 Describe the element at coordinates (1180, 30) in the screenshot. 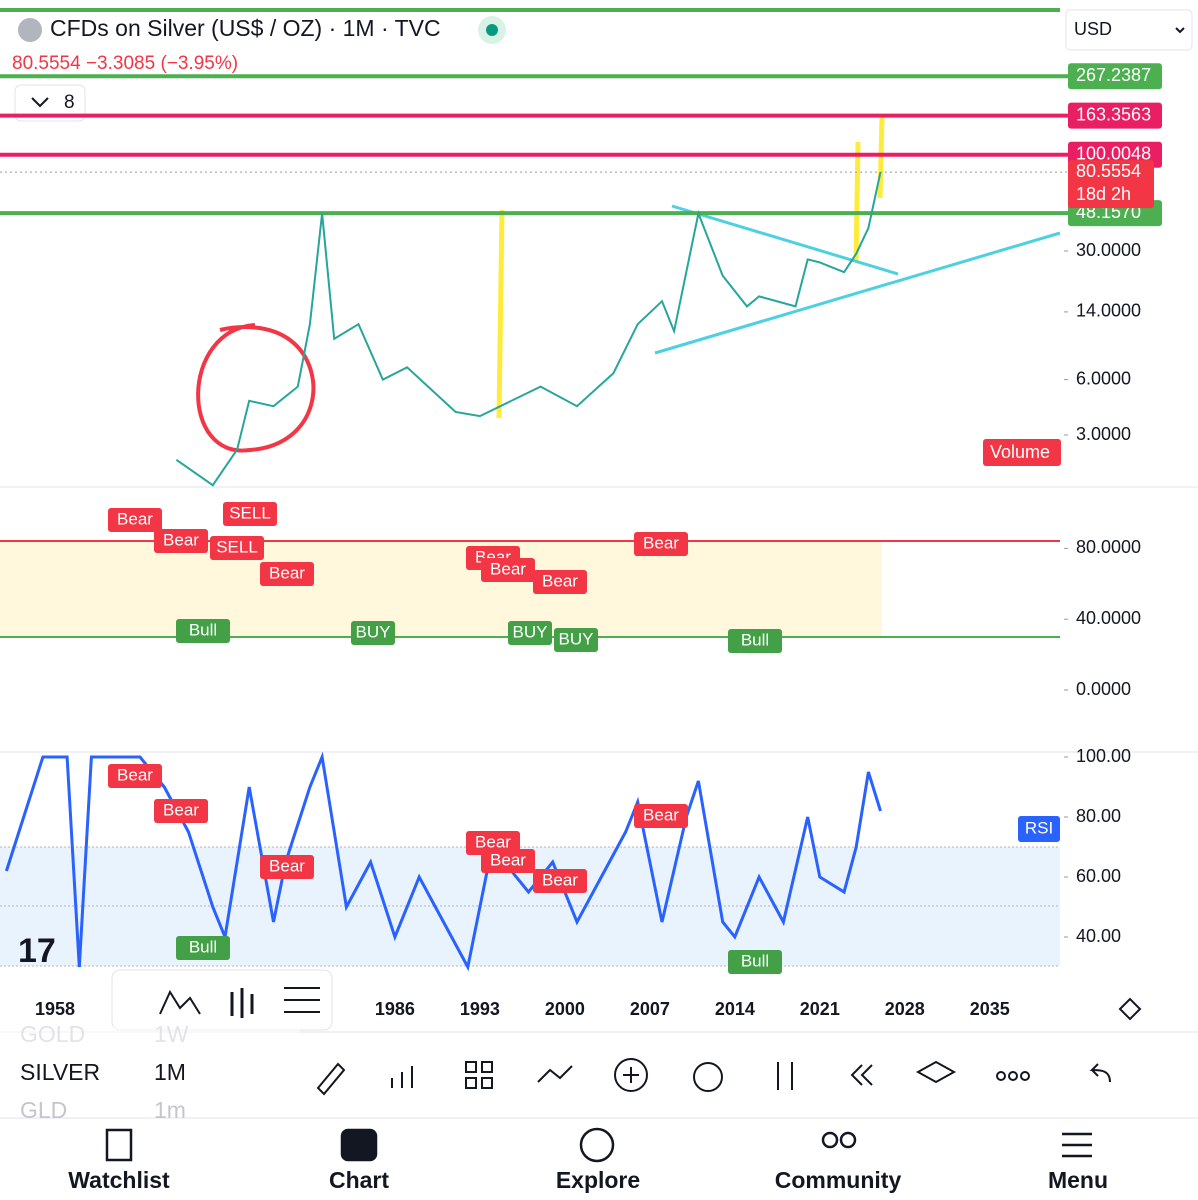

I see `chevron-icon` at that location.